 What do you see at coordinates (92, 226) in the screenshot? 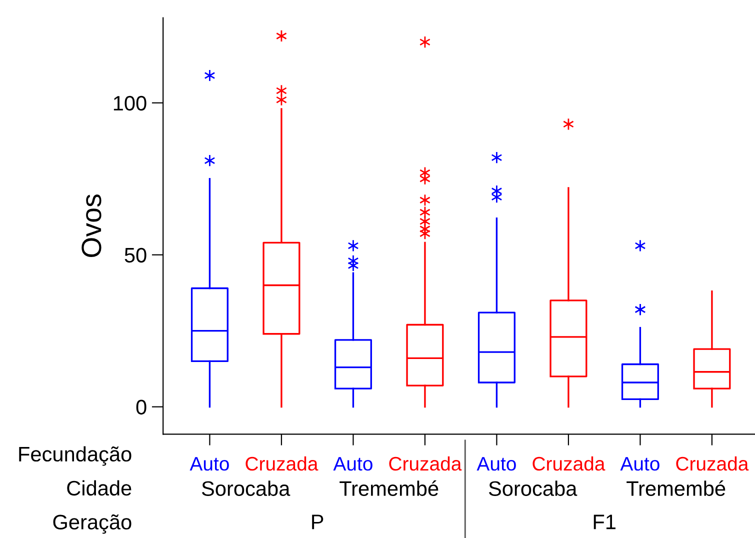
I see `y-axis-title: Ovos` at bounding box center [92, 226].